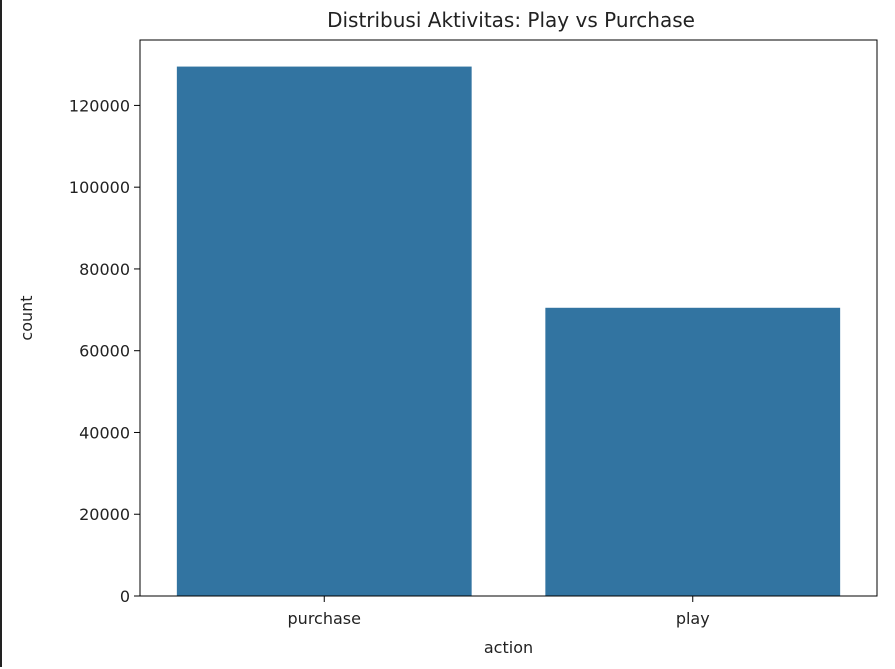  Describe the element at coordinates (693, 618) in the screenshot. I see `x-tick-label-play: play` at that location.